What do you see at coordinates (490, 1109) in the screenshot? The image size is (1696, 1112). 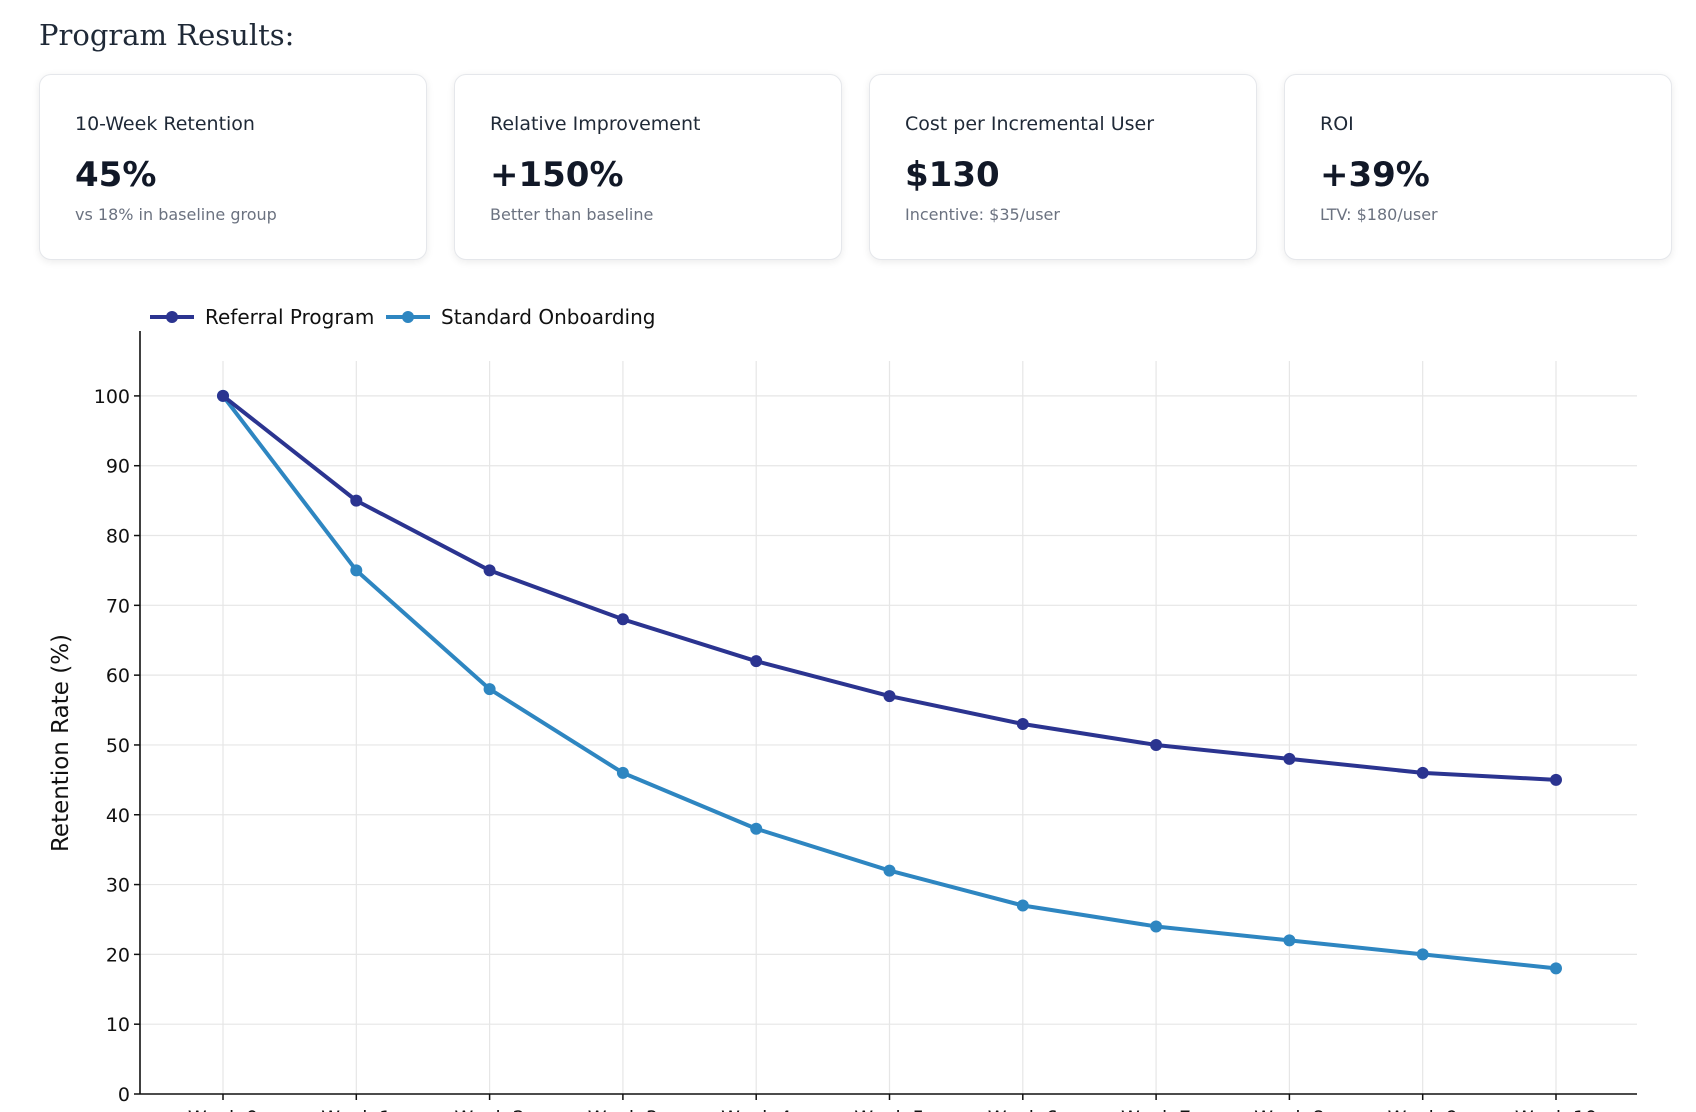 I see `x-tick-label: Week 2` at bounding box center [490, 1109].